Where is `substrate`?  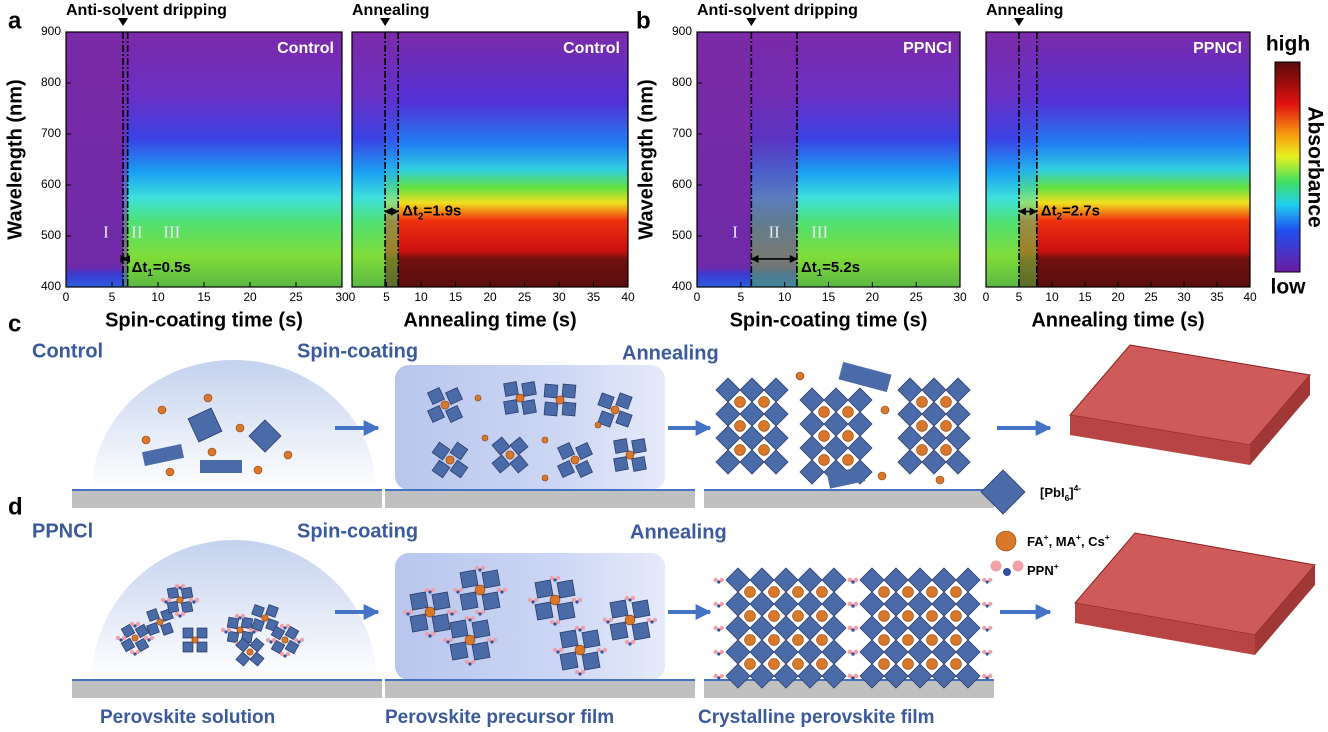
substrate is located at coordinates (227, 499).